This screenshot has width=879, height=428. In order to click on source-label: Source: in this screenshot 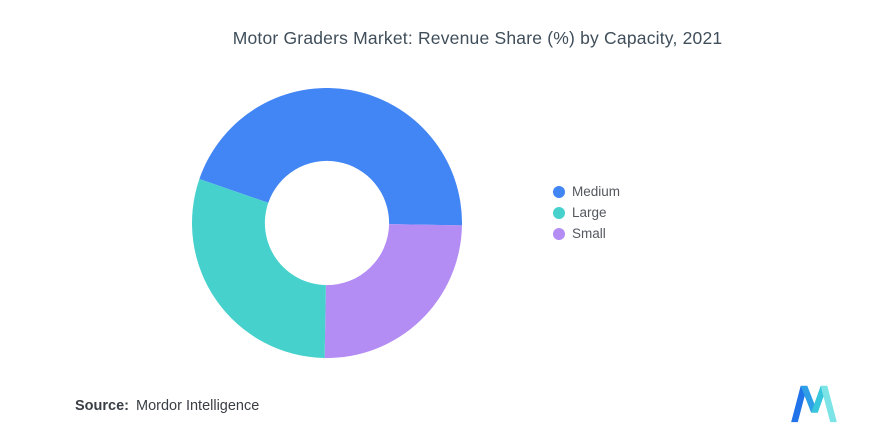, I will do `click(102, 406)`.